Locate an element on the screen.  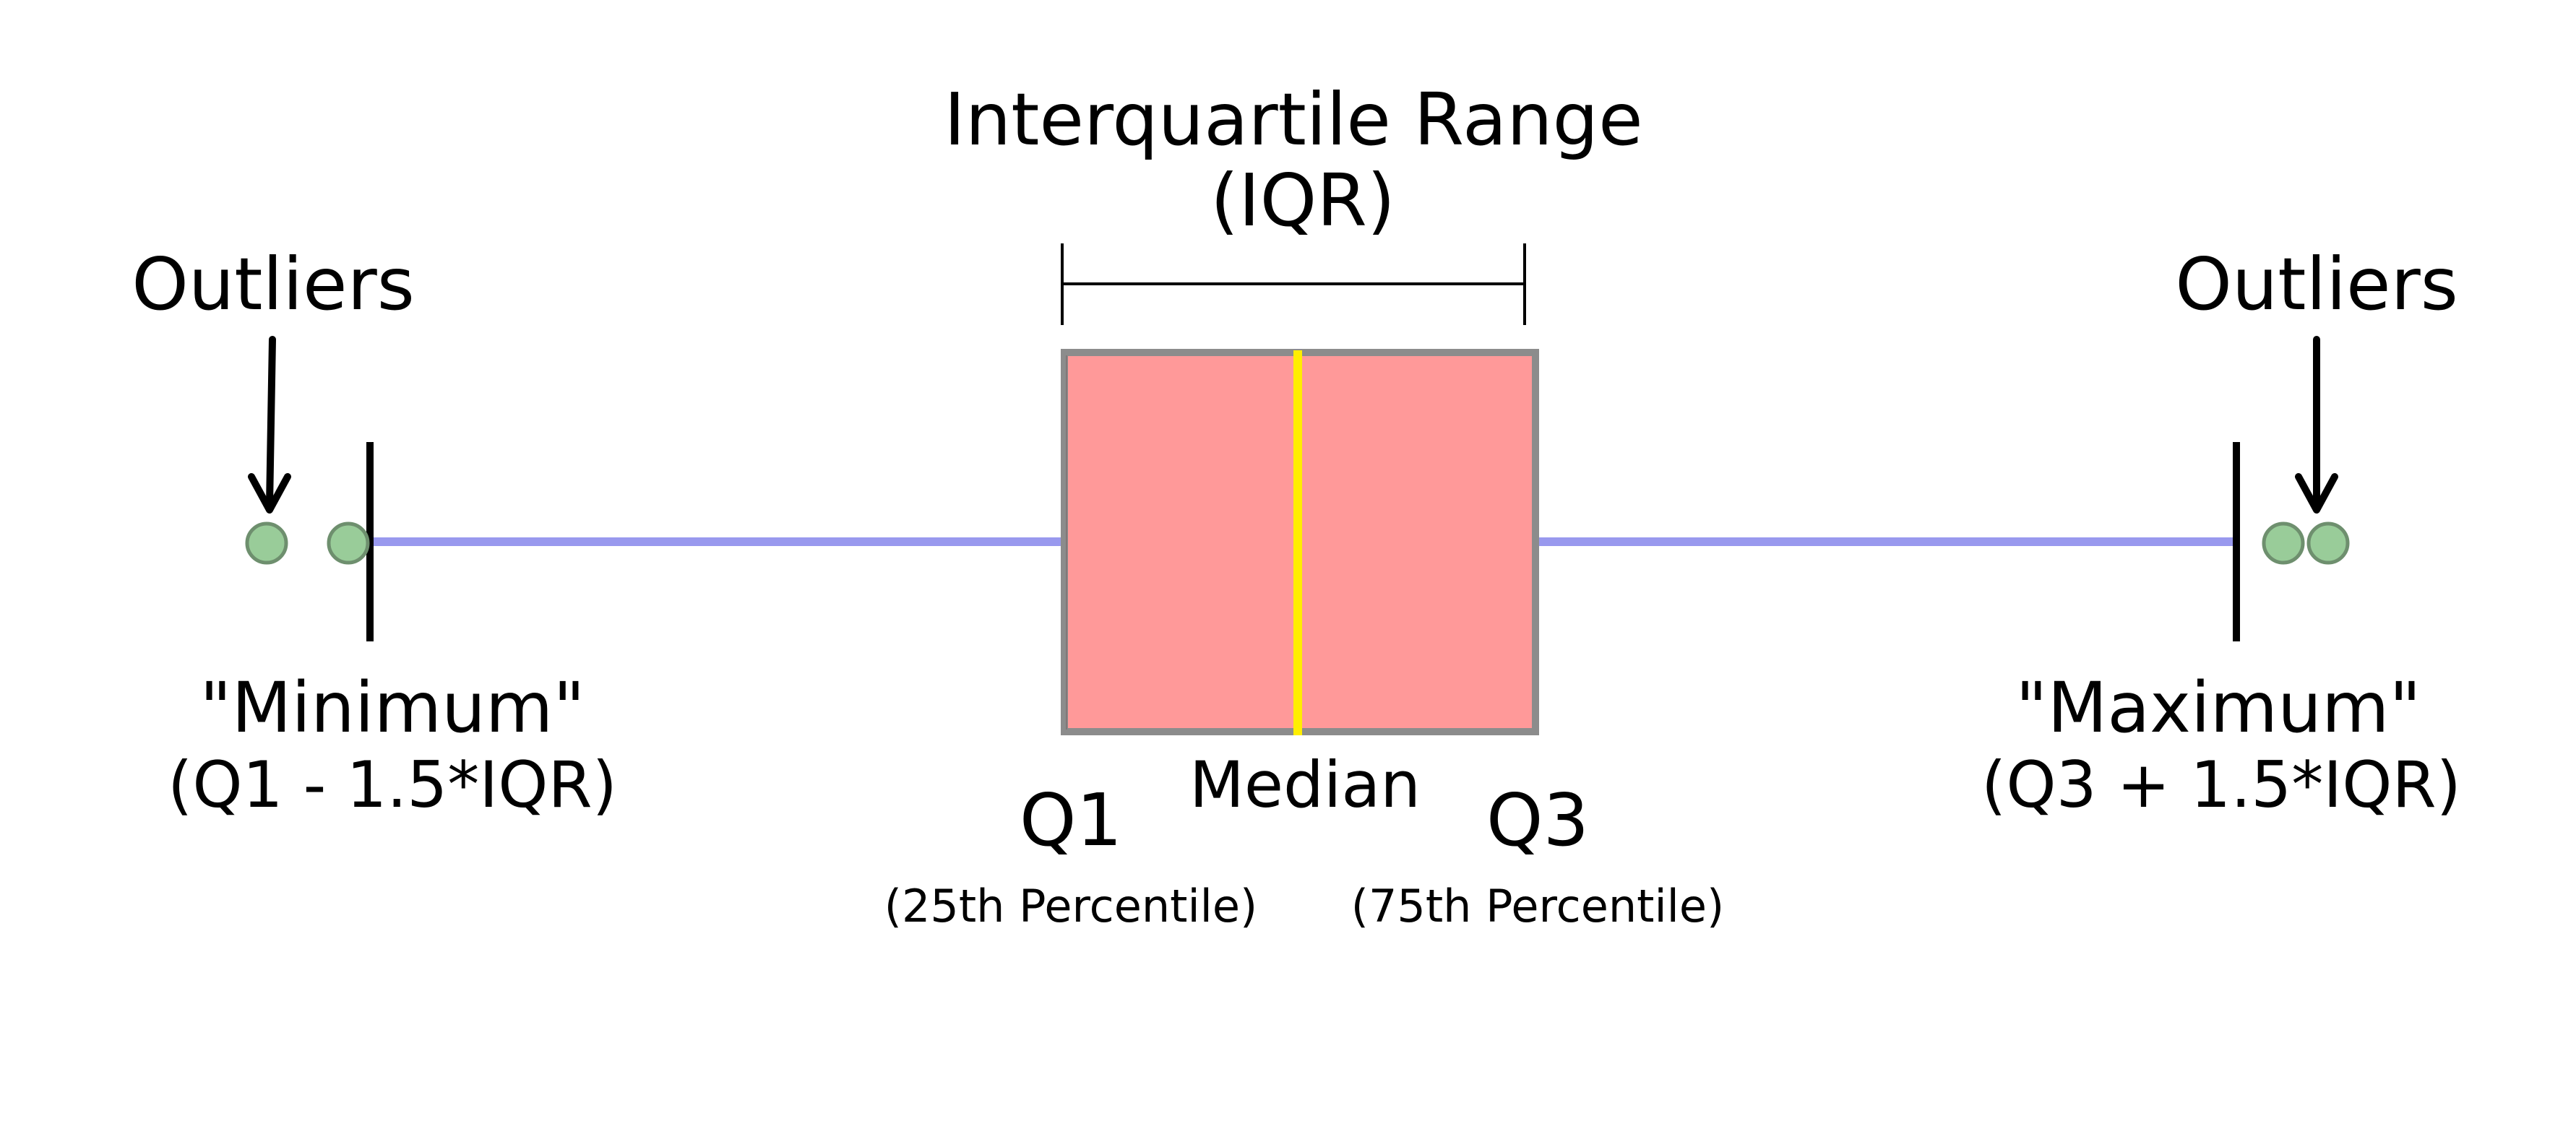
outliers-right-label: Outliers is located at coordinates (2316, 284).